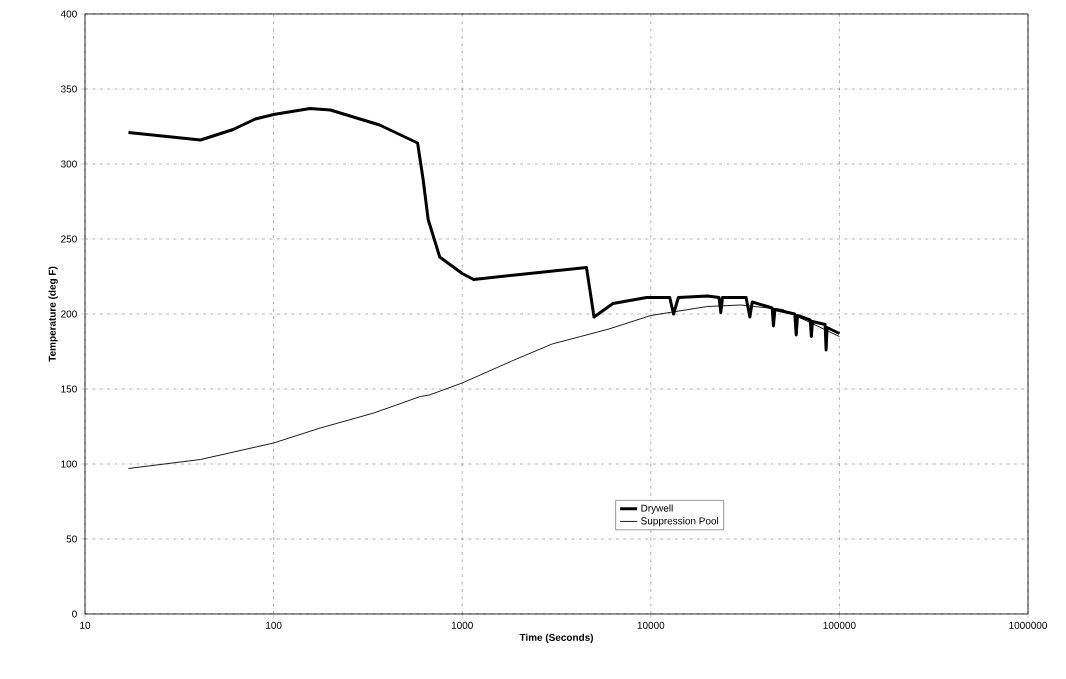 This screenshot has height=679, width=1066. I want to click on x-tick-label: 100, so click(274, 625).